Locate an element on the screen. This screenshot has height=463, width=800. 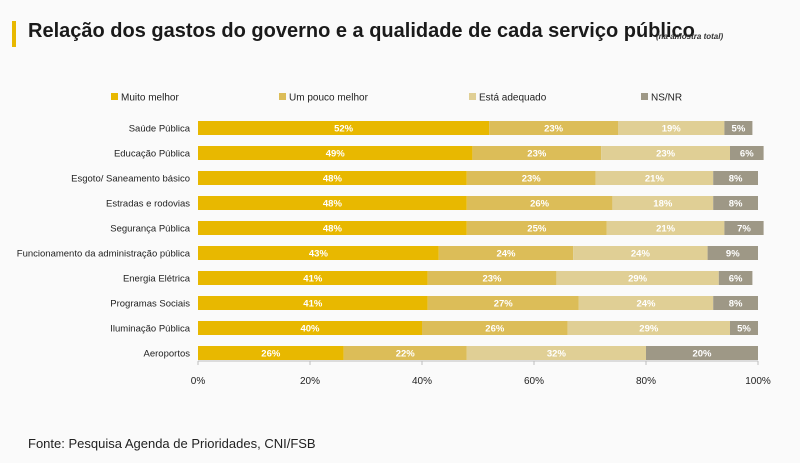
data-label: 27% is located at coordinates (504, 304).